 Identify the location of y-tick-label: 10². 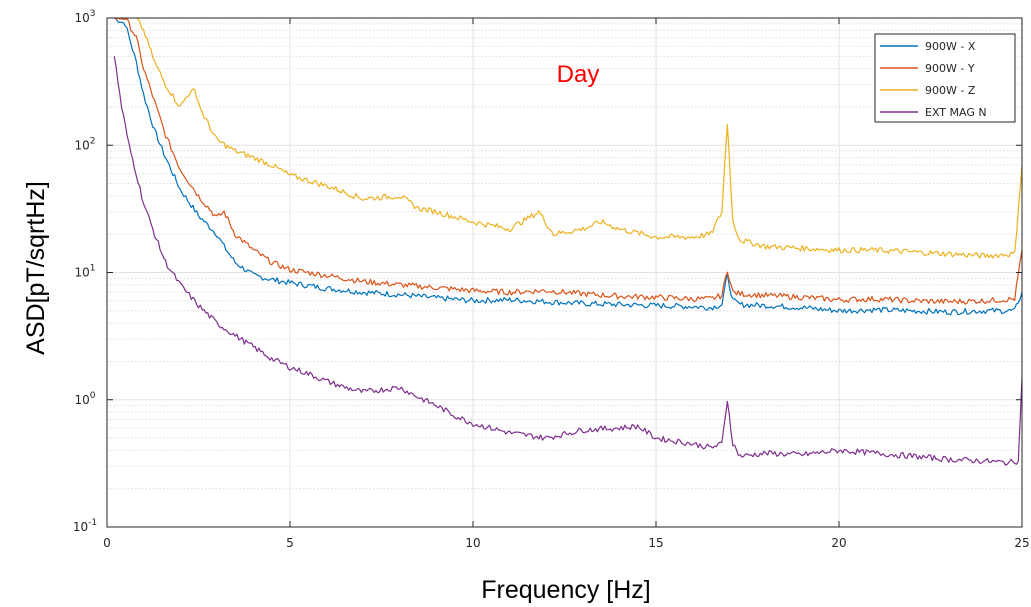
(84, 144).